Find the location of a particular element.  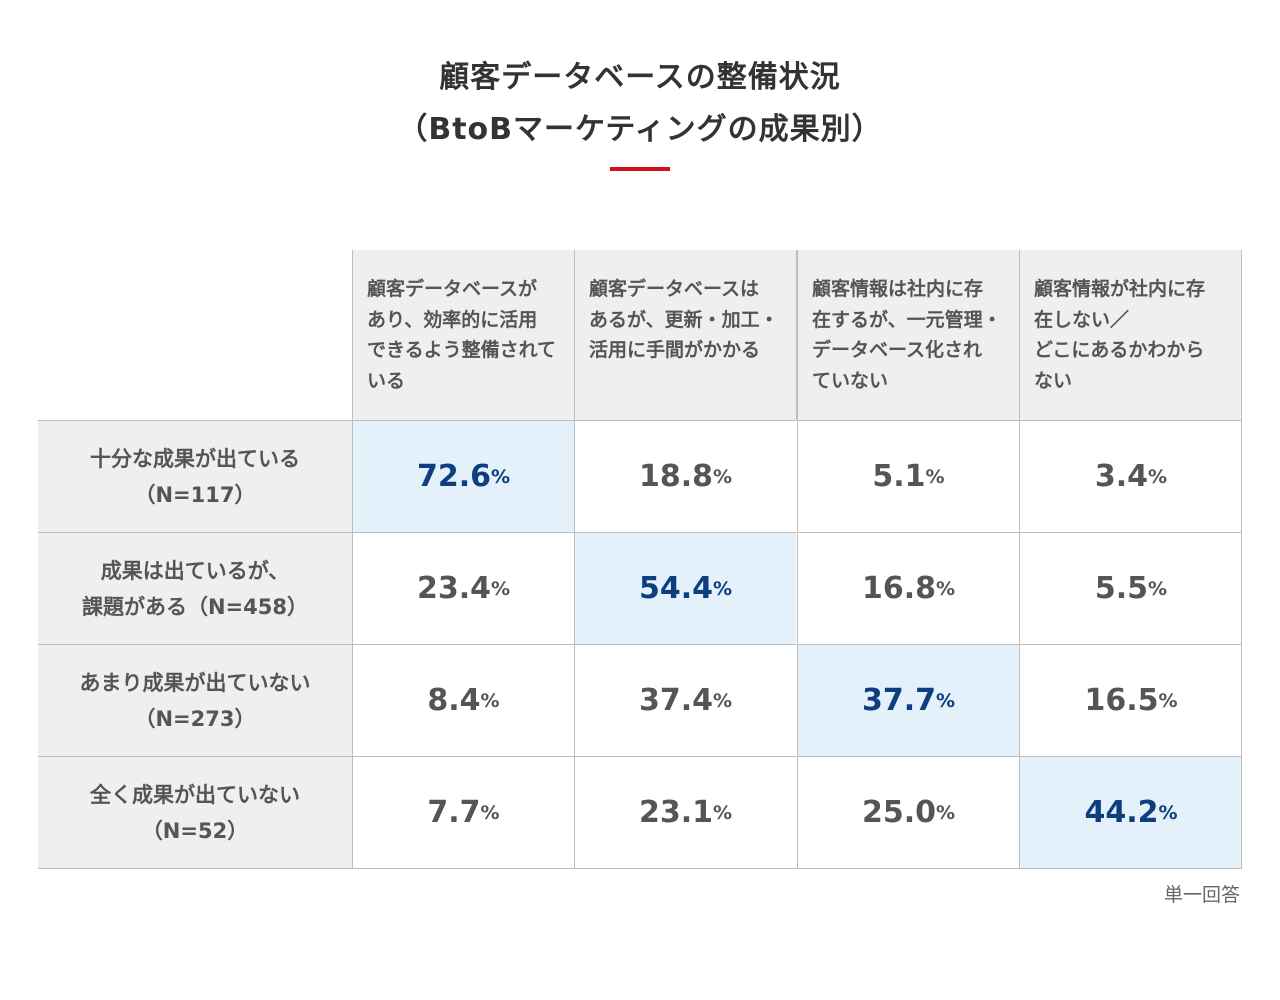

value-cell: 5.1% is located at coordinates (908, 476).